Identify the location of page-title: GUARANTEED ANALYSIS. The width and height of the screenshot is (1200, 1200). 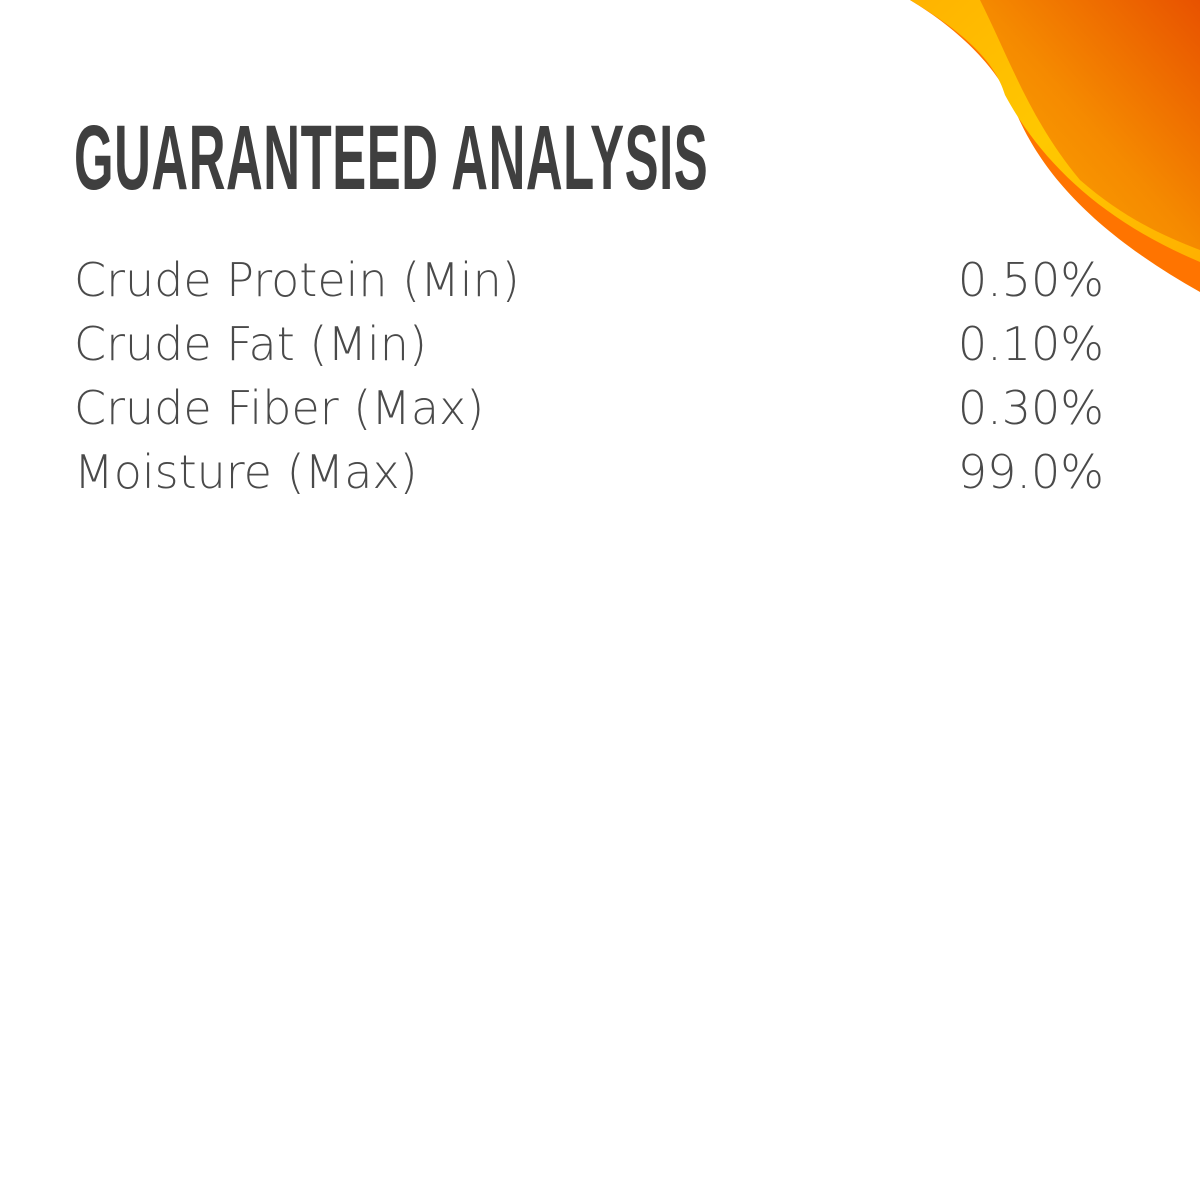
(391, 158).